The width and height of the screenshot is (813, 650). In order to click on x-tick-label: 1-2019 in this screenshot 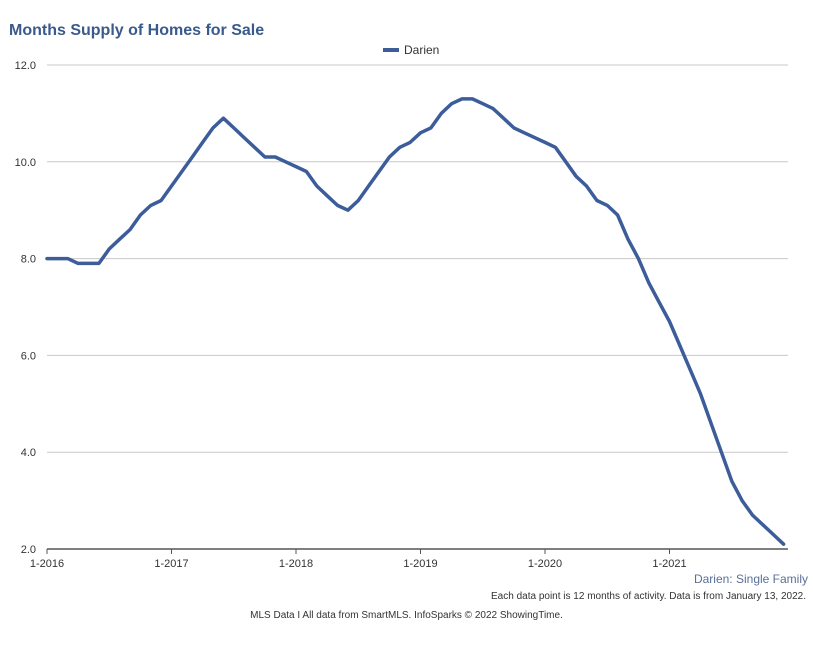, I will do `click(420, 564)`.